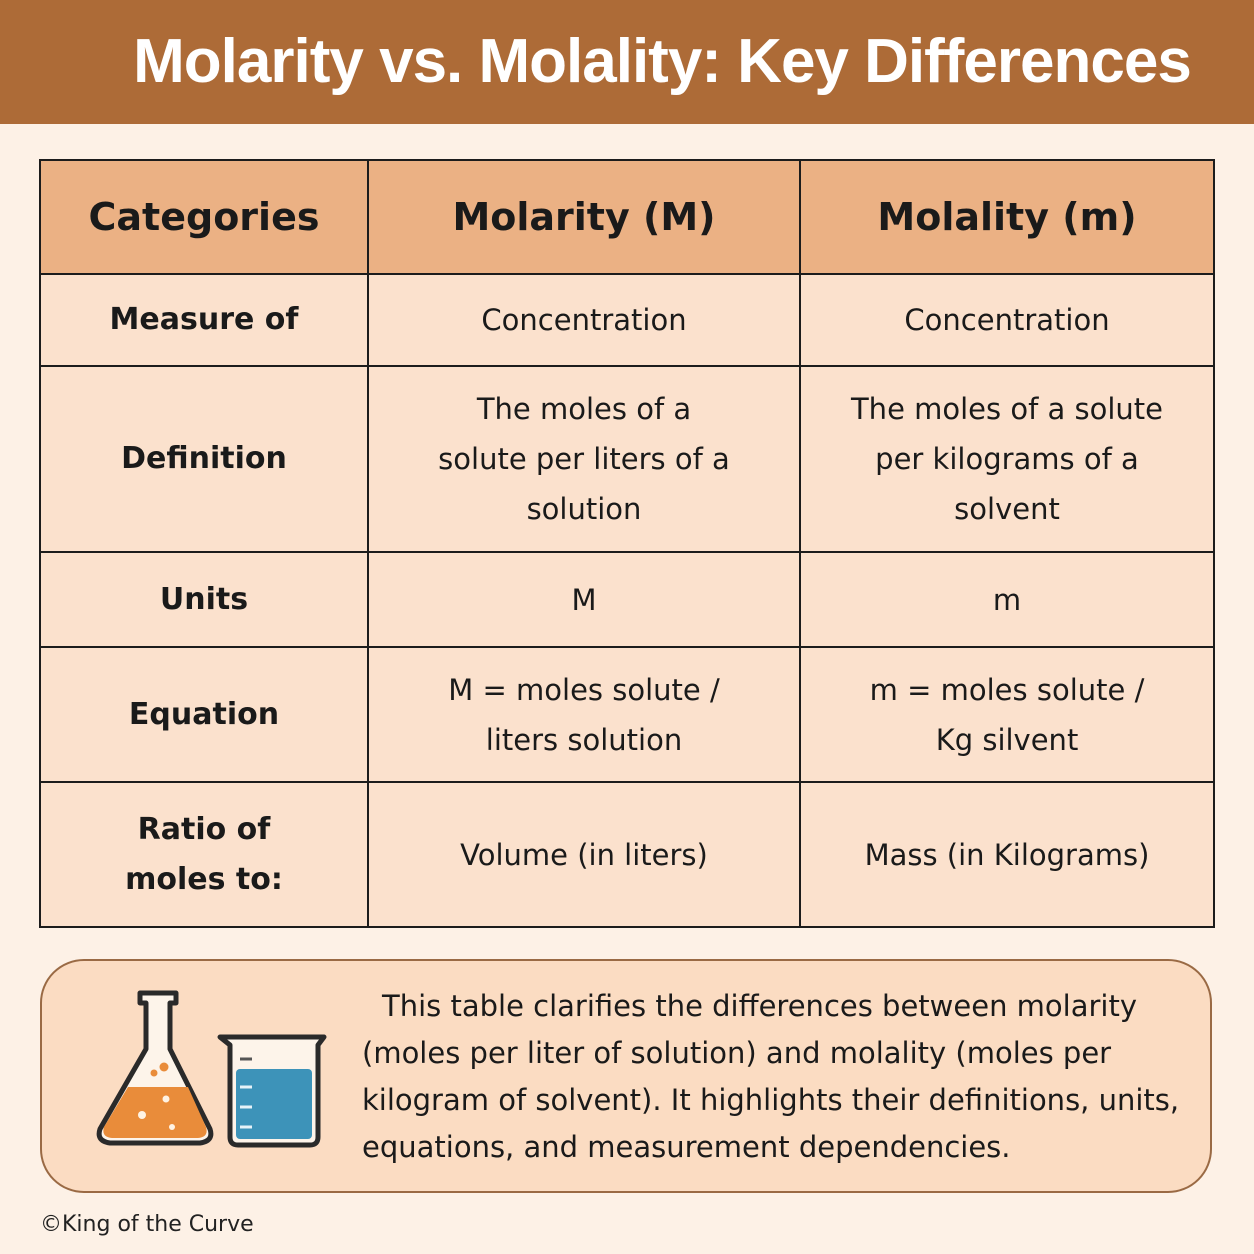 The image size is (1254, 1254). Describe the element at coordinates (1007, 599) in the screenshot. I see `molality-cell: m` at that location.